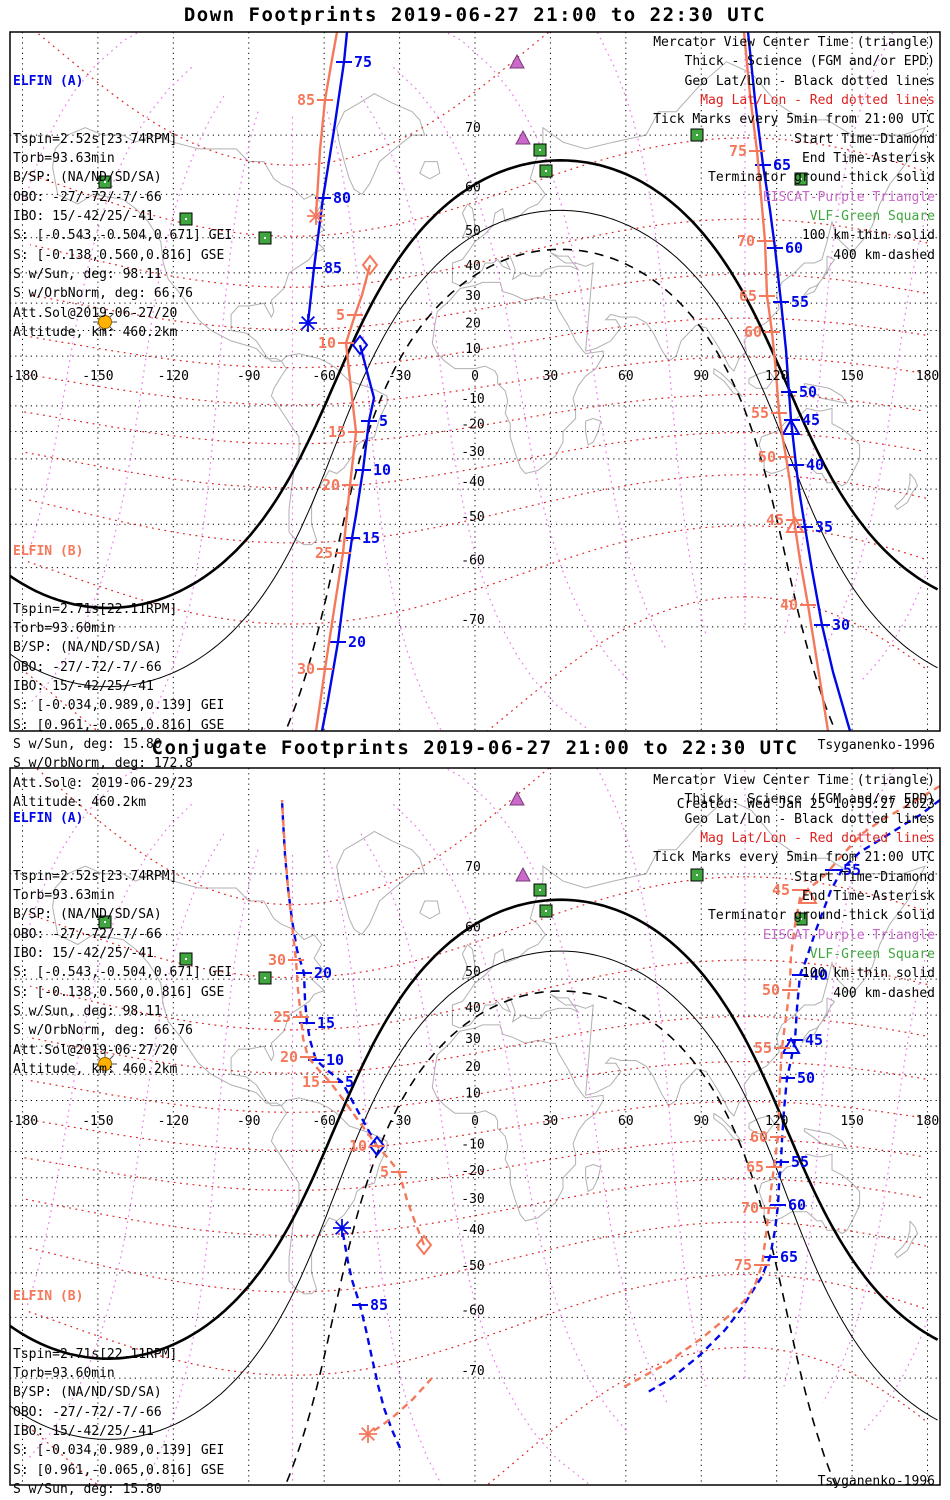 The width and height of the screenshot is (950, 1500). Describe the element at coordinates (337, 432) in the screenshot. I see `time-tick-label: 15` at that location.